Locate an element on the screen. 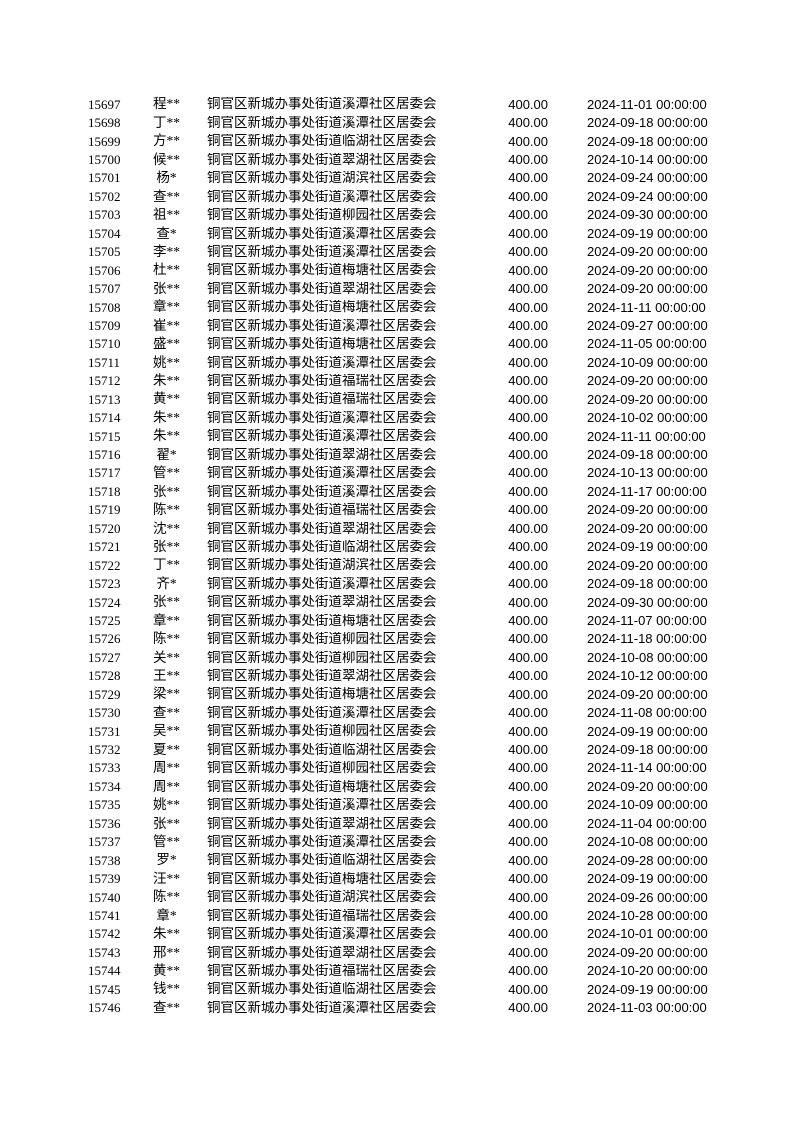 Image resolution: width=793 pixels, height=1122 pixels. record-datetime: 2024-09-24 00:00:00 is located at coordinates (647, 196).